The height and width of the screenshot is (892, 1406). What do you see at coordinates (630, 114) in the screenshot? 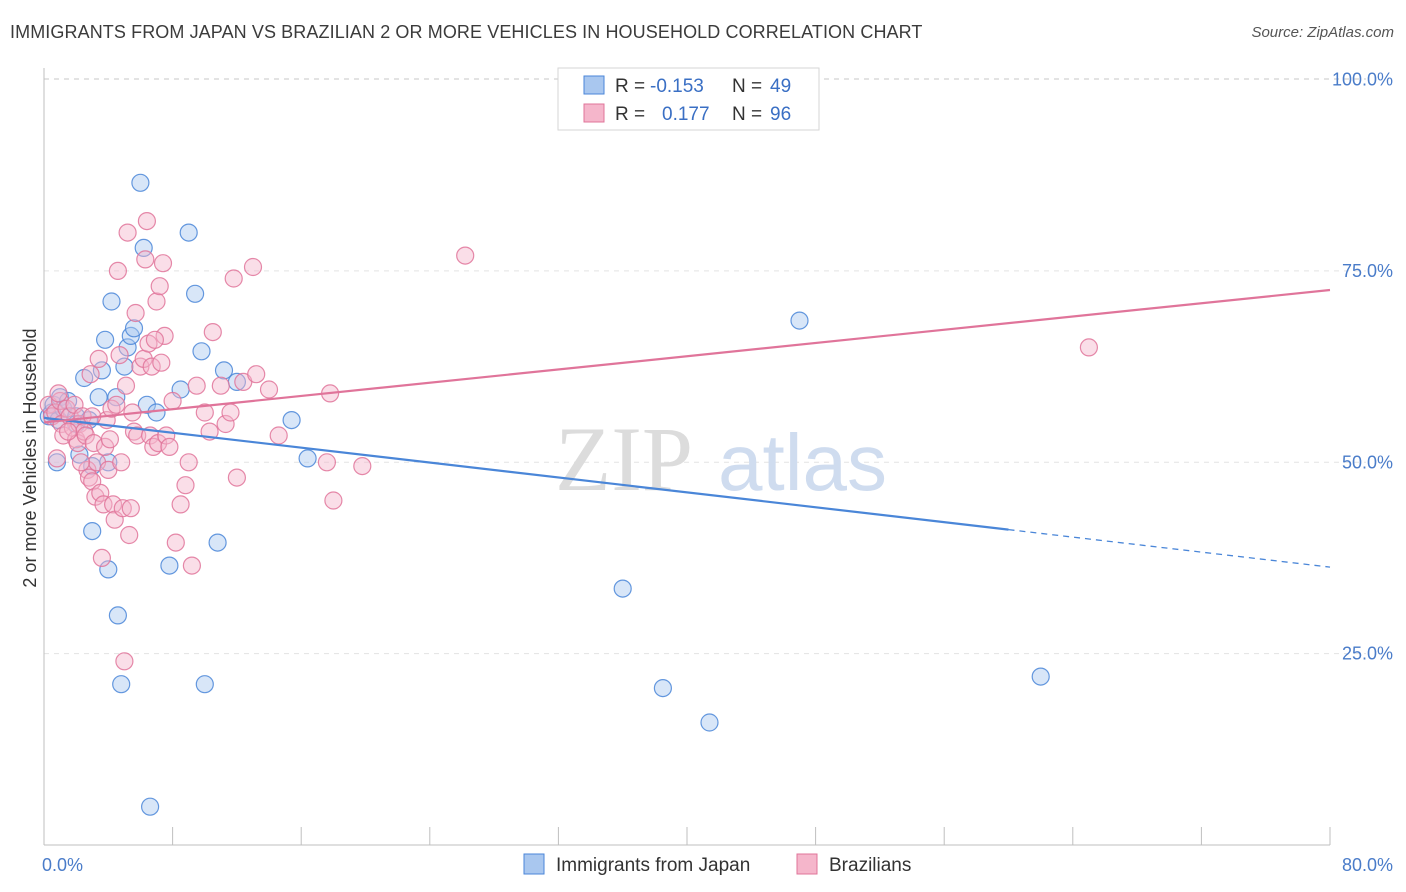
I see `legend-r-label-2: R =` at bounding box center [630, 114].